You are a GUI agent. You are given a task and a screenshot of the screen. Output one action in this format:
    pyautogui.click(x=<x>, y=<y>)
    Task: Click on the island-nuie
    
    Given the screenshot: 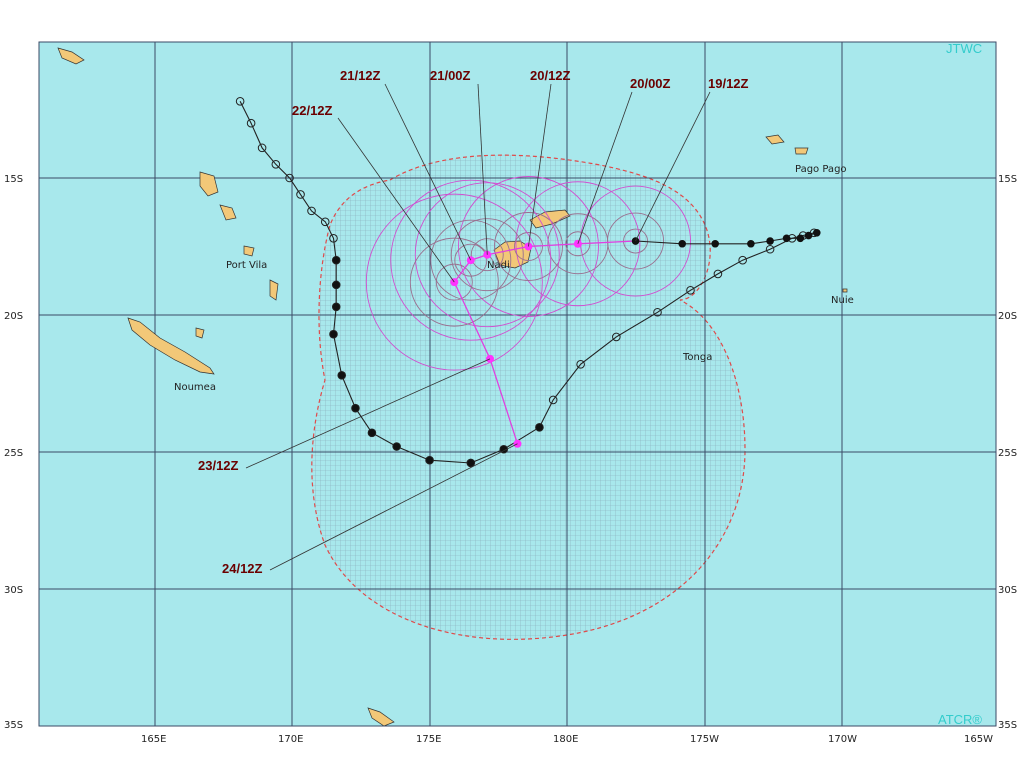 What is the action you would take?
    pyautogui.click(x=845, y=290)
    